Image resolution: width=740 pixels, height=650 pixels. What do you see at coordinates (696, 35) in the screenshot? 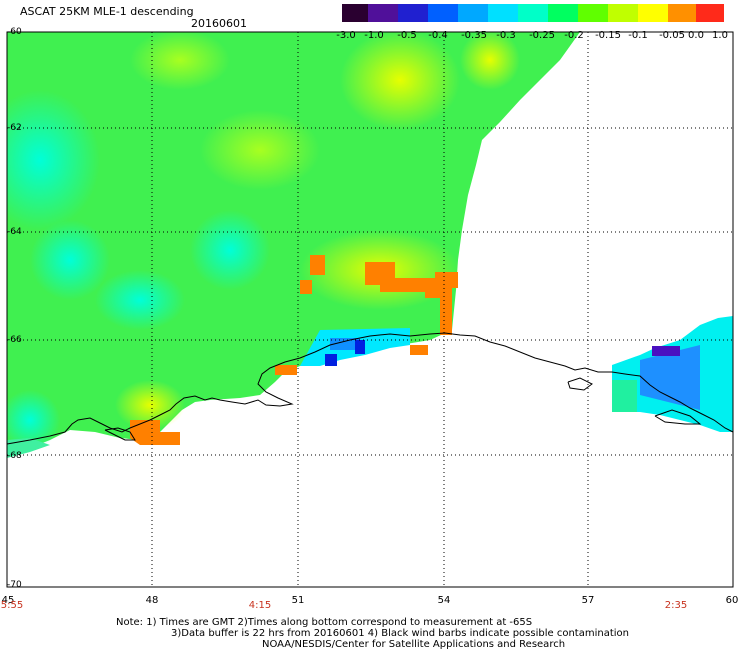
I see `colorbar-label: 0.0` at bounding box center [696, 35].